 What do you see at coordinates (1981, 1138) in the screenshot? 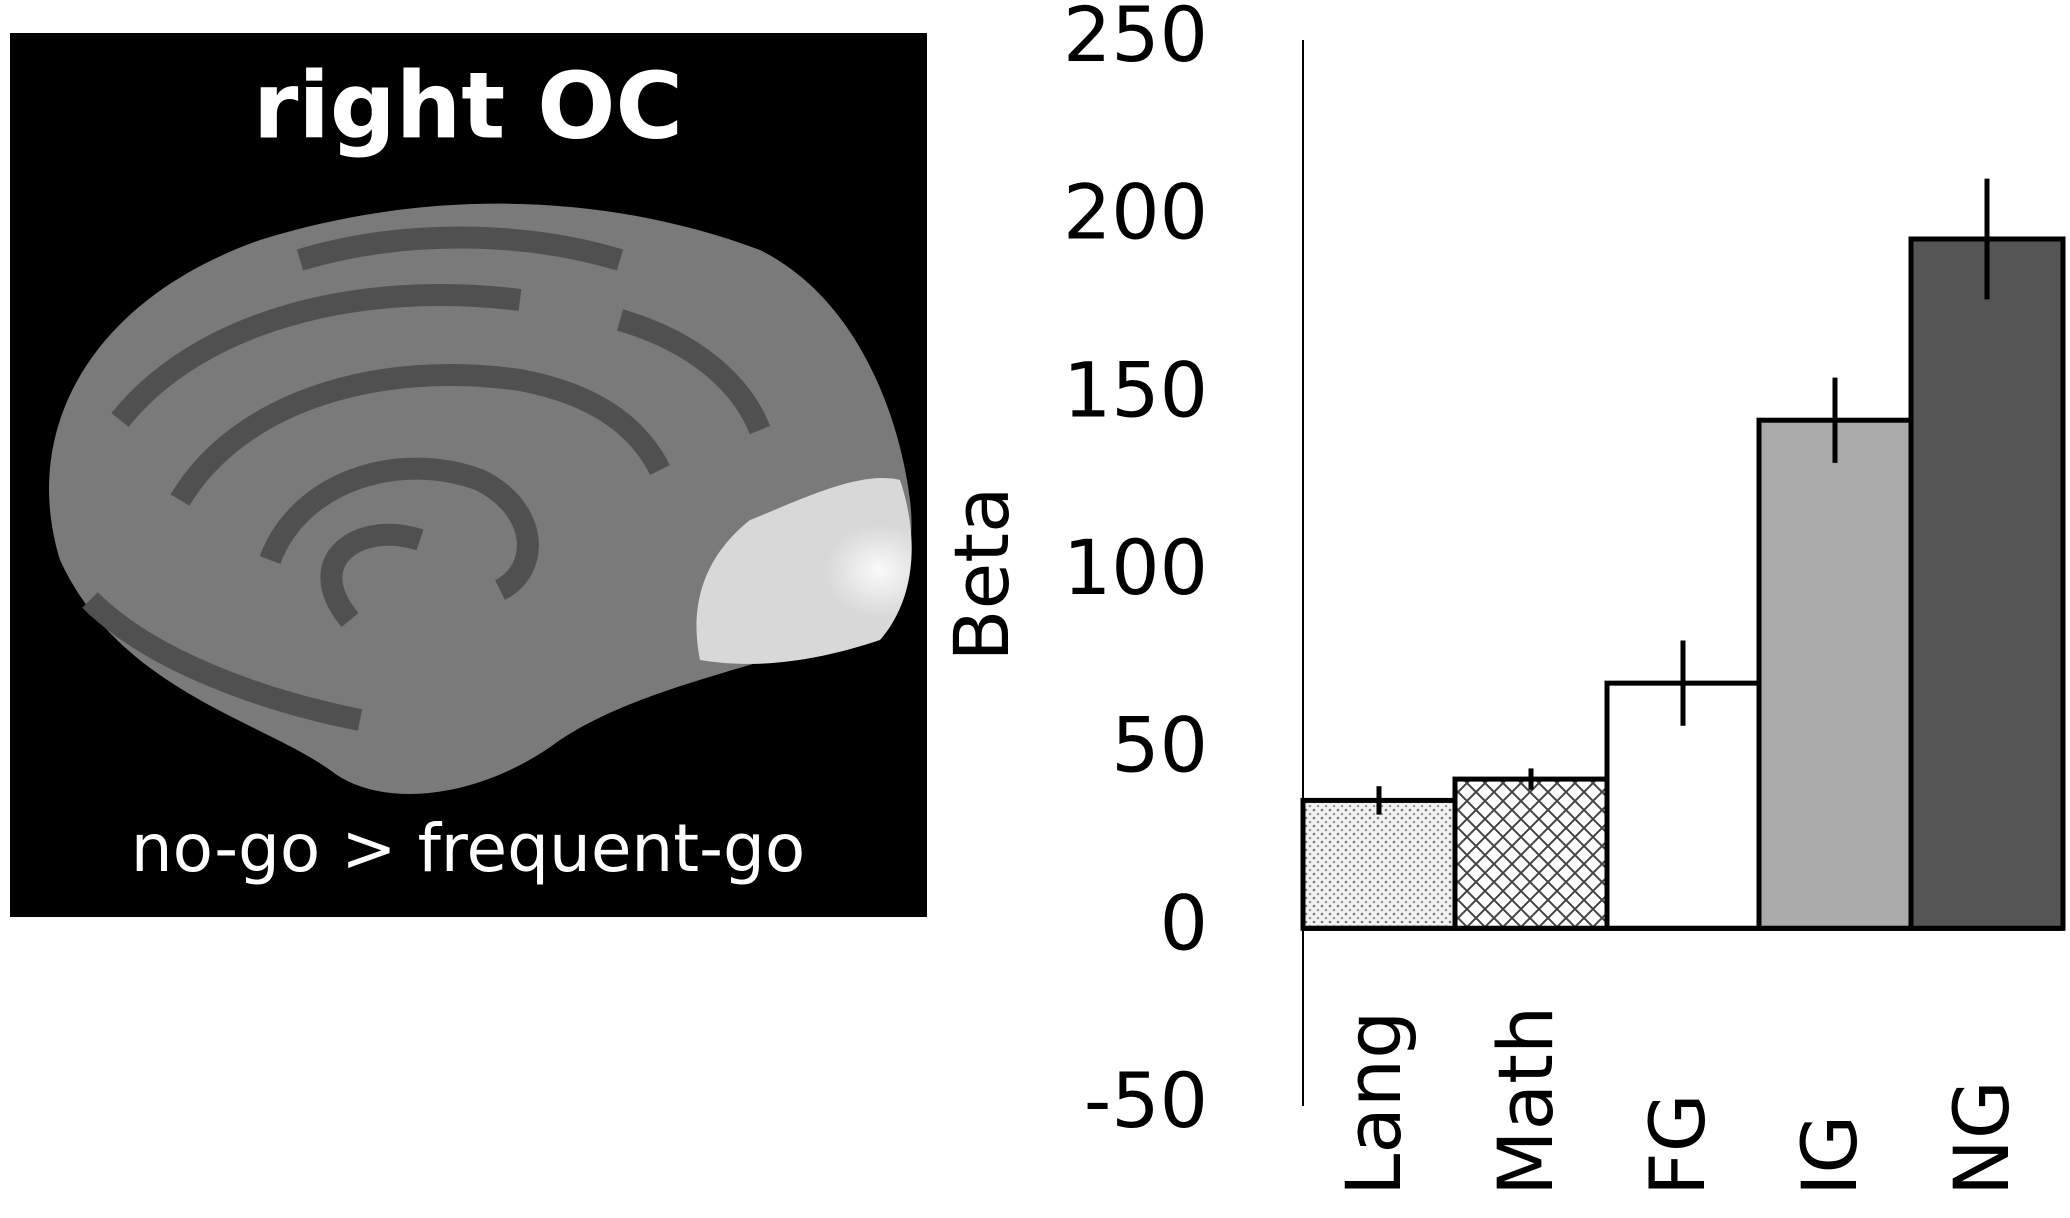
I see `x-tick-label: NG` at bounding box center [1981, 1138].